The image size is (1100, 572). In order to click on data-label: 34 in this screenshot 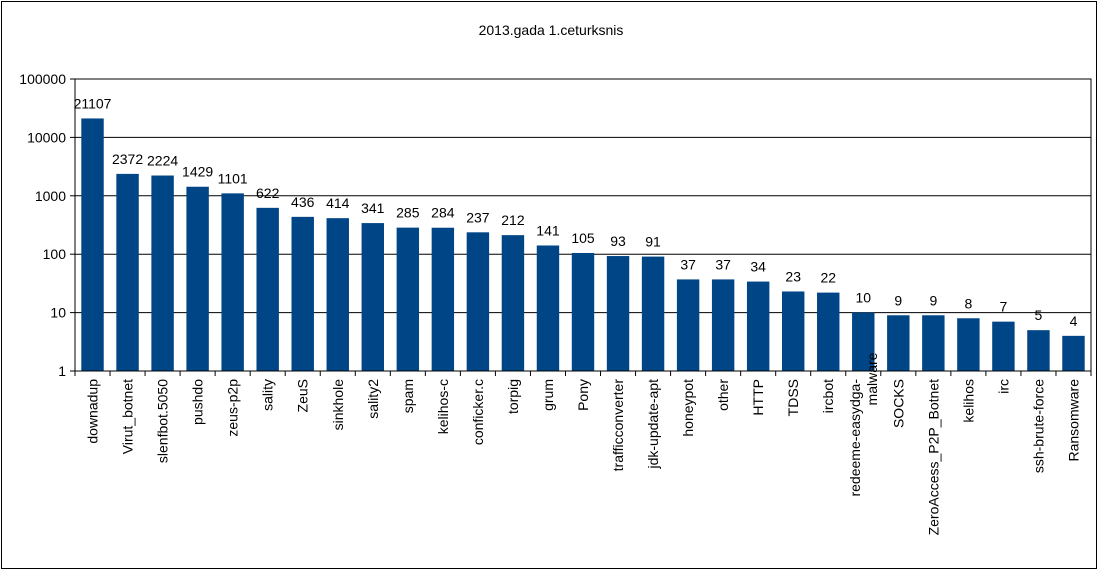, I will do `click(758, 267)`.